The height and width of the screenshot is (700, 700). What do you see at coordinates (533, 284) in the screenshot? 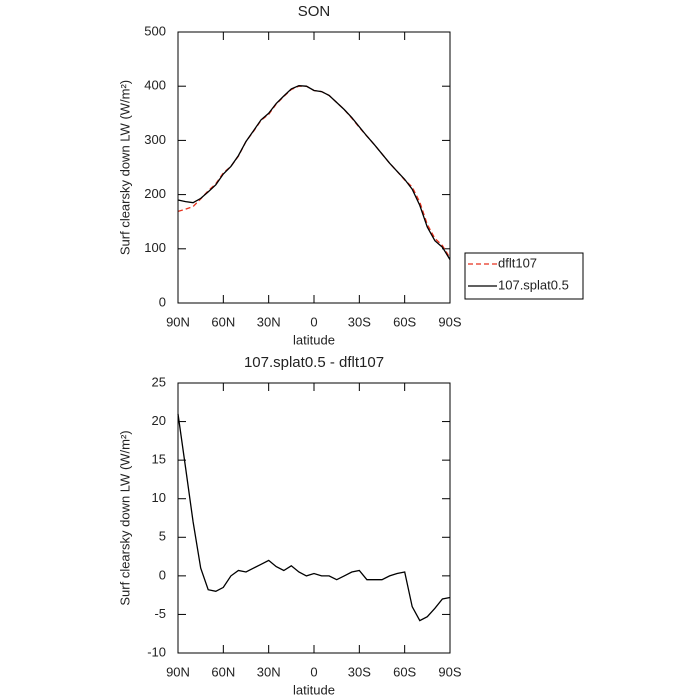
I see `legend-label: 107.splat0.5` at bounding box center [533, 284].